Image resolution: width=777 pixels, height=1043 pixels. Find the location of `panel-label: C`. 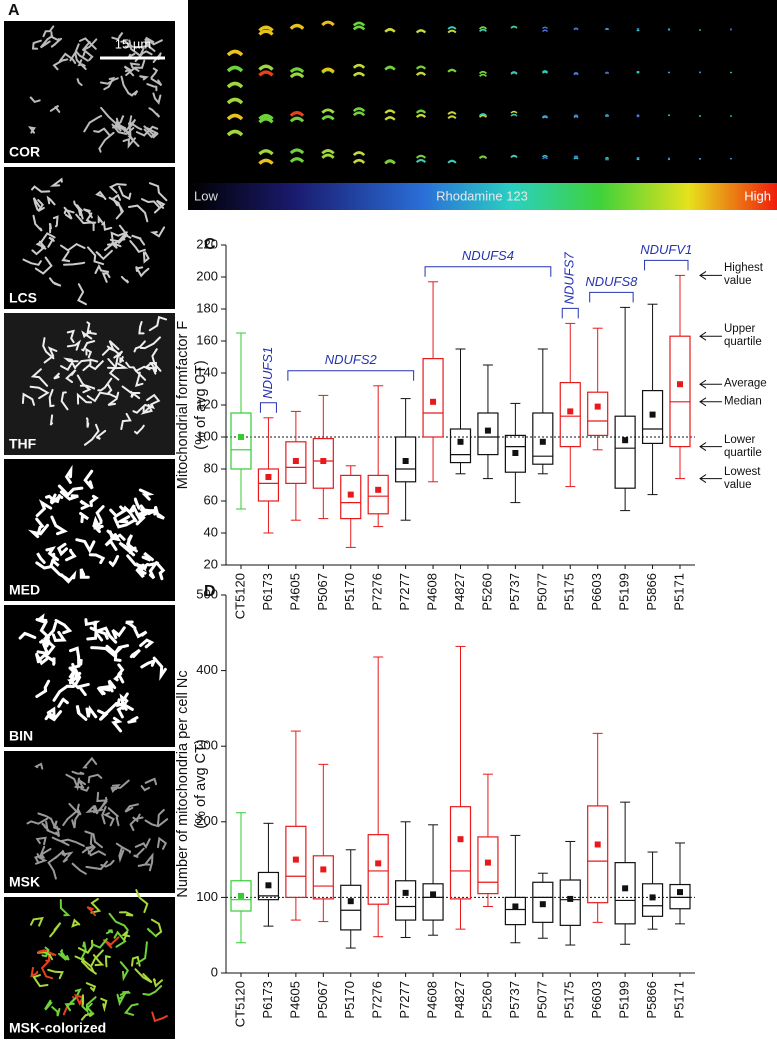

panel-label: C is located at coordinates (210, 244).